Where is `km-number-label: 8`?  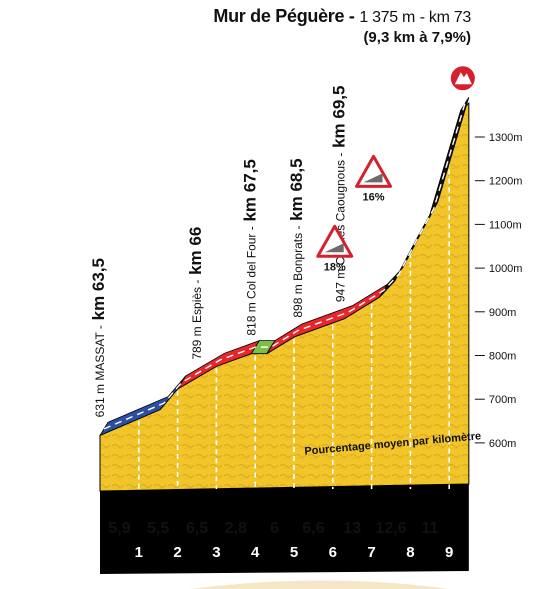 km-number-label: 8 is located at coordinates (410, 552).